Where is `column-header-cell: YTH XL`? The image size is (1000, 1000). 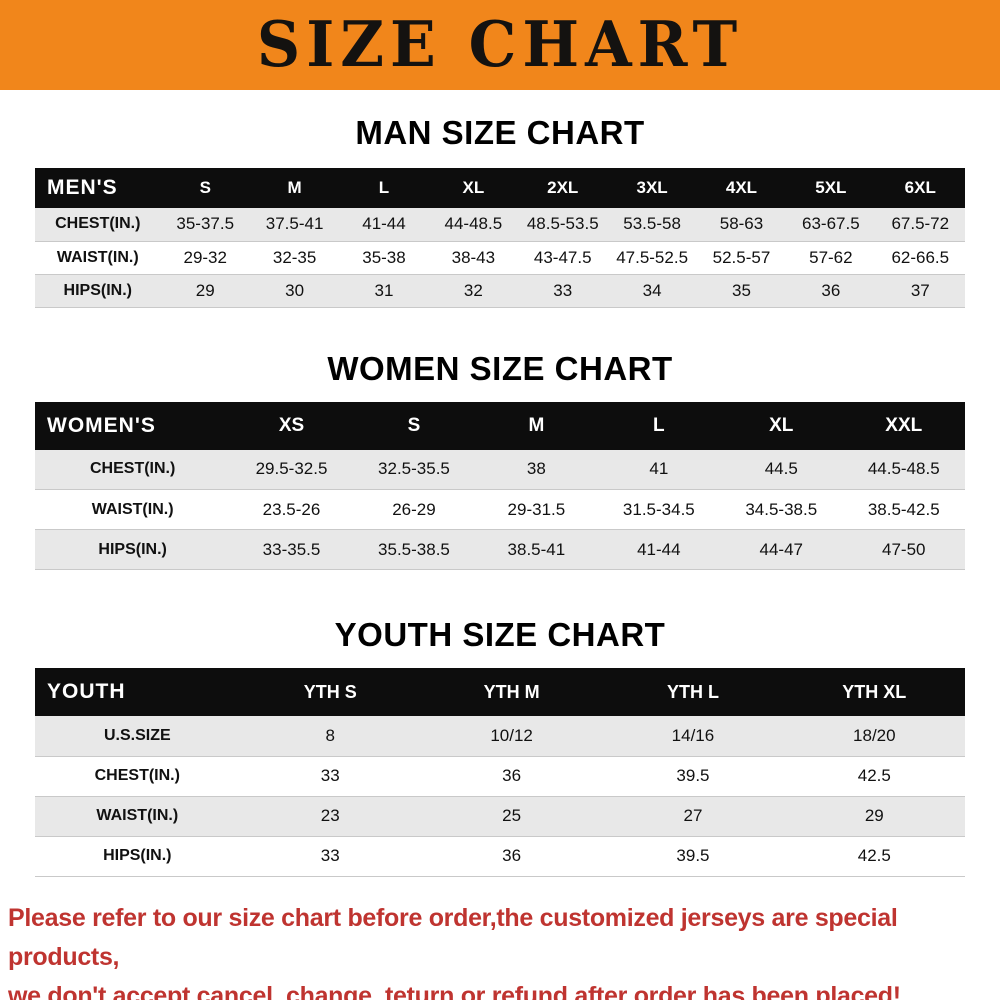
column-header-cell: YTH XL is located at coordinates (874, 691).